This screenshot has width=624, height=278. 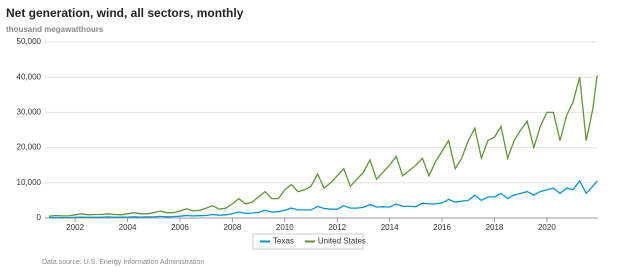 What do you see at coordinates (29, 76) in the screenshot?
I see `y-tick-label: 40,000` at bounding box center [29, 76].